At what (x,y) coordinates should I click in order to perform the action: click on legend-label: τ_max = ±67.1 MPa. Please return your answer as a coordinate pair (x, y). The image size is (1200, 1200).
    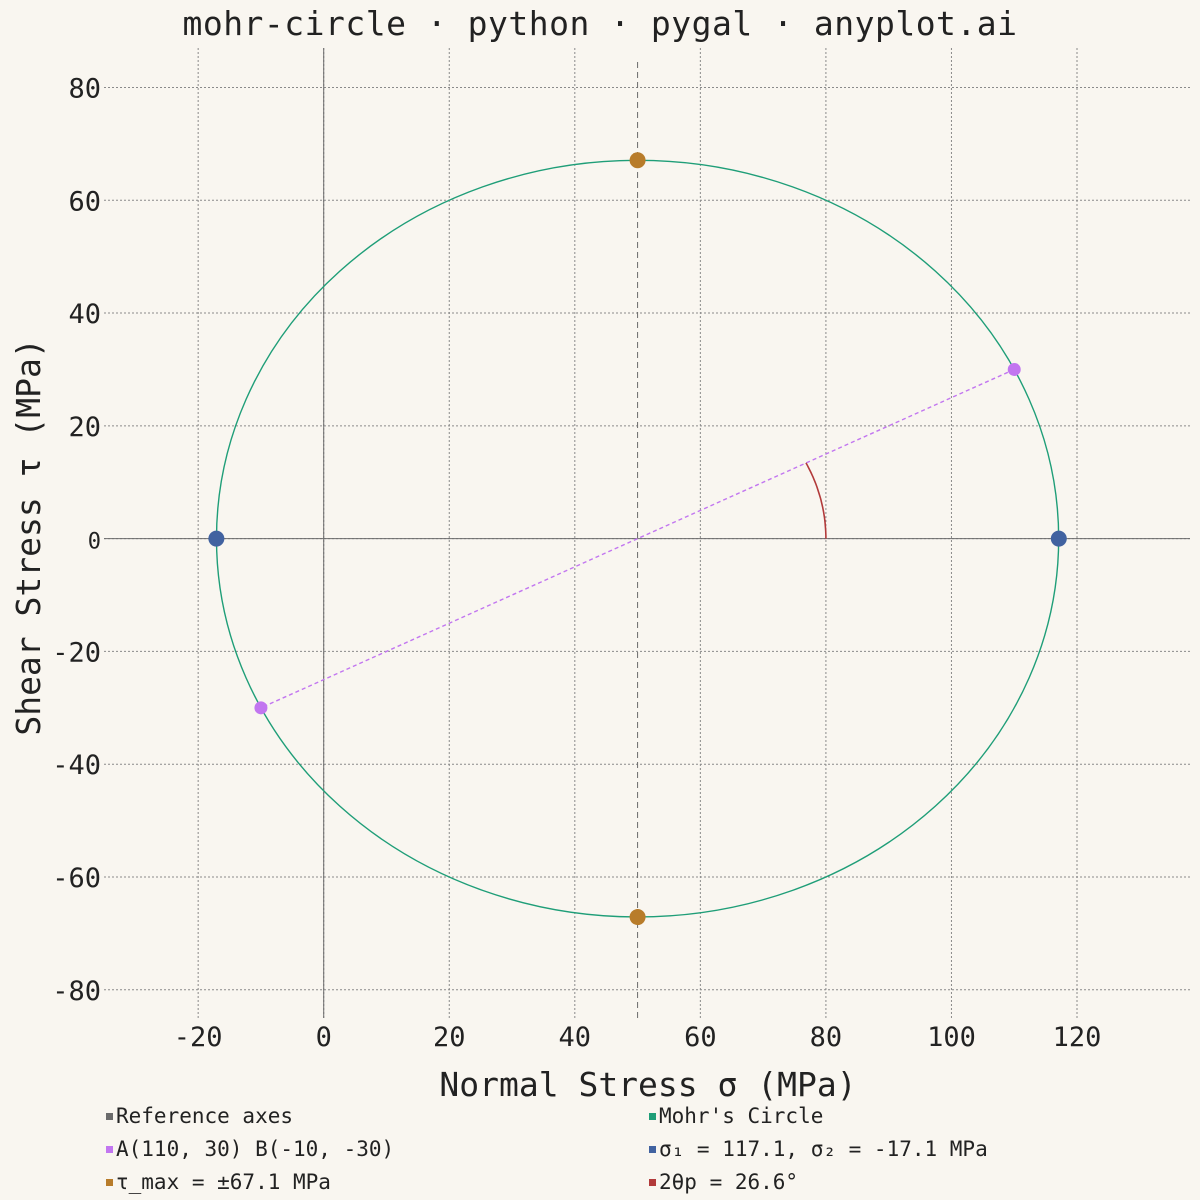
    Looking at the image, I should click on (223, 1182).